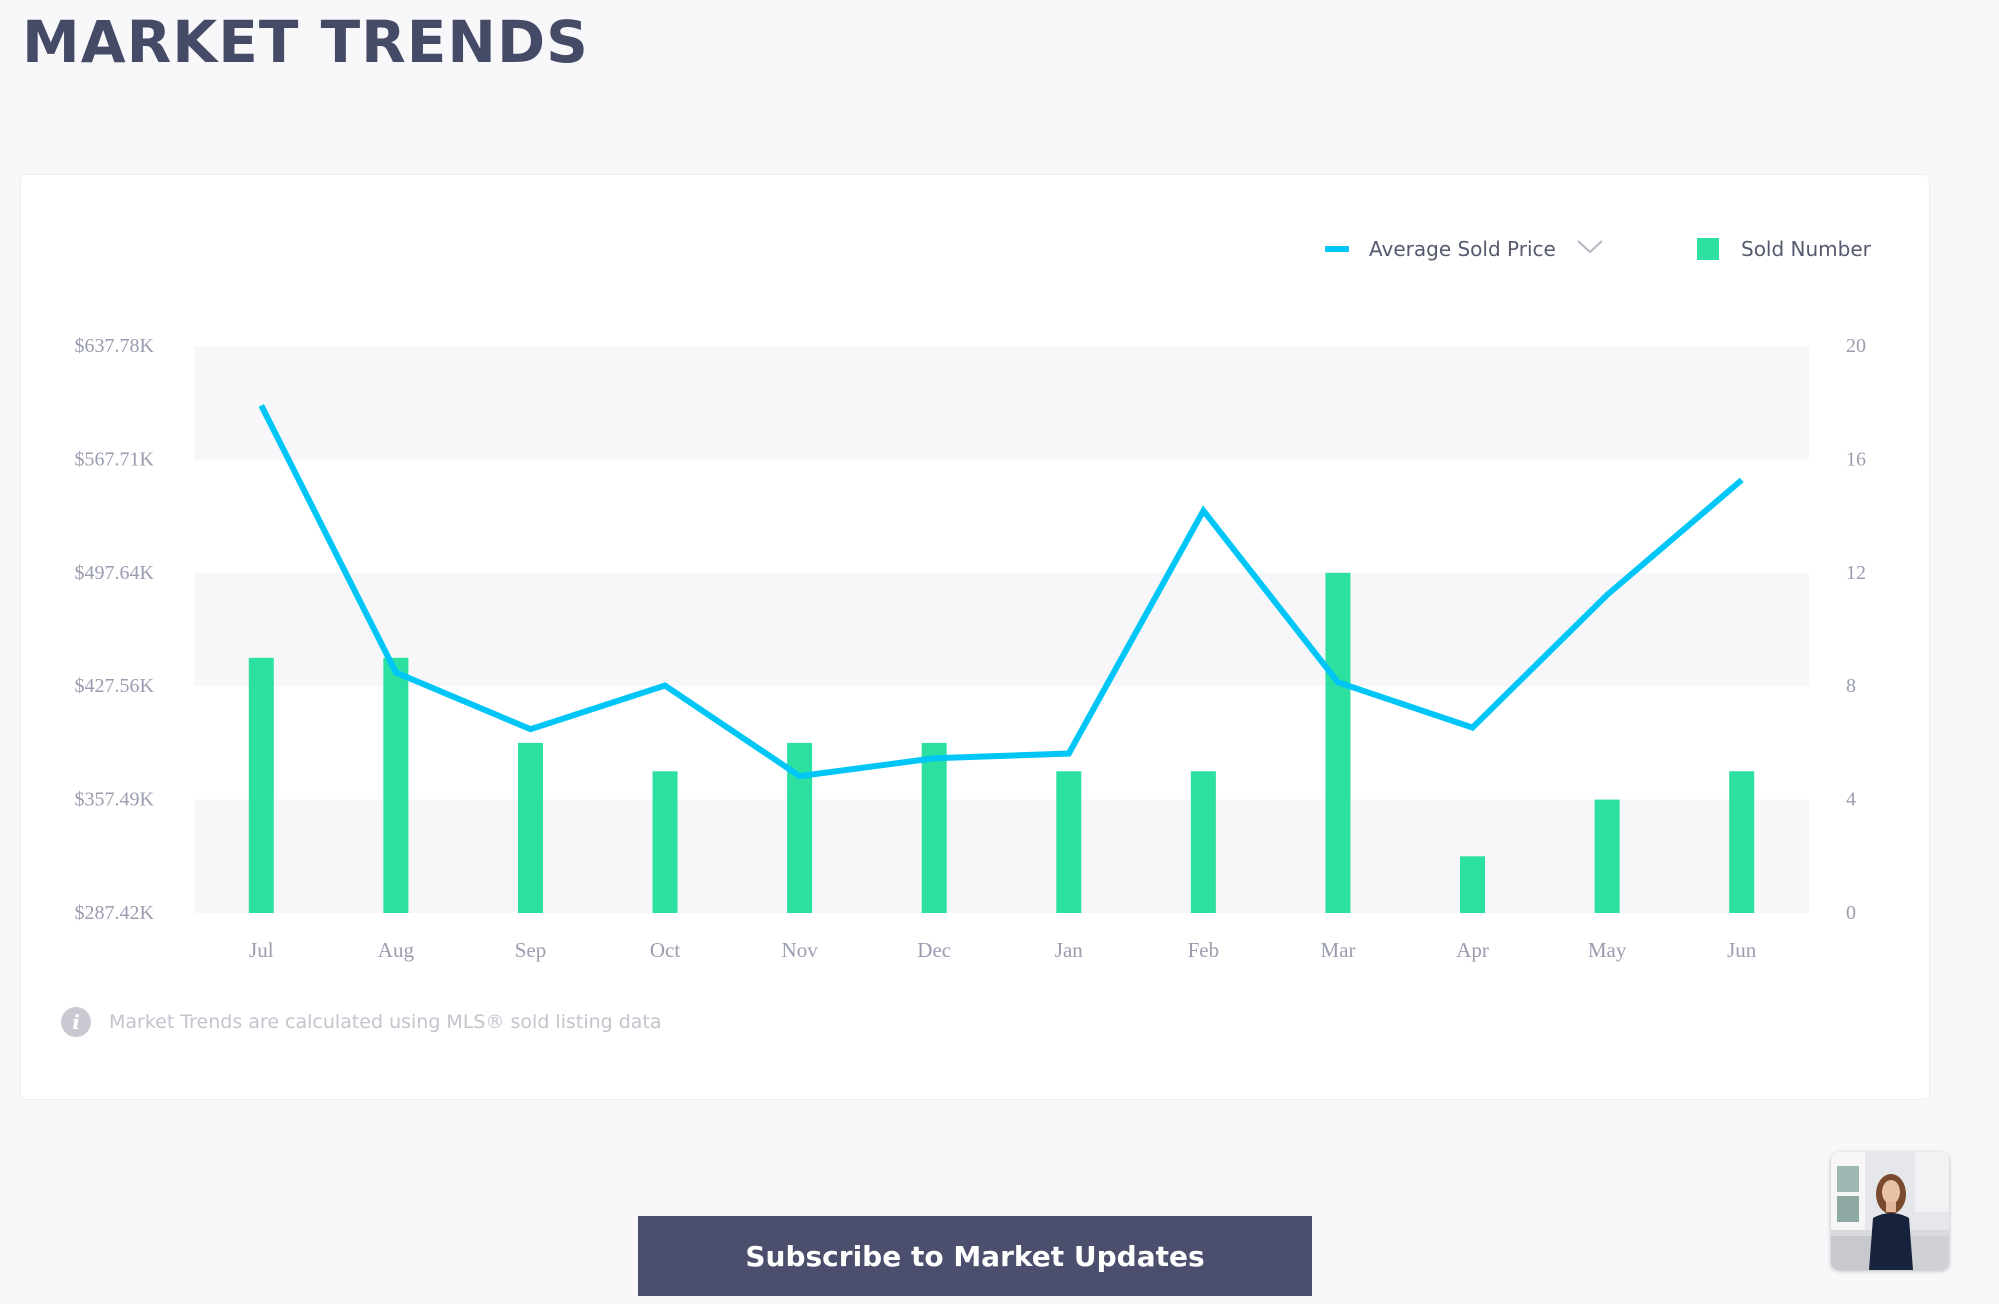  What do you see at coordinates (800, 950) in the screenshot?
I see `x-axis-label: Nov` at bounding box center [800, 950].